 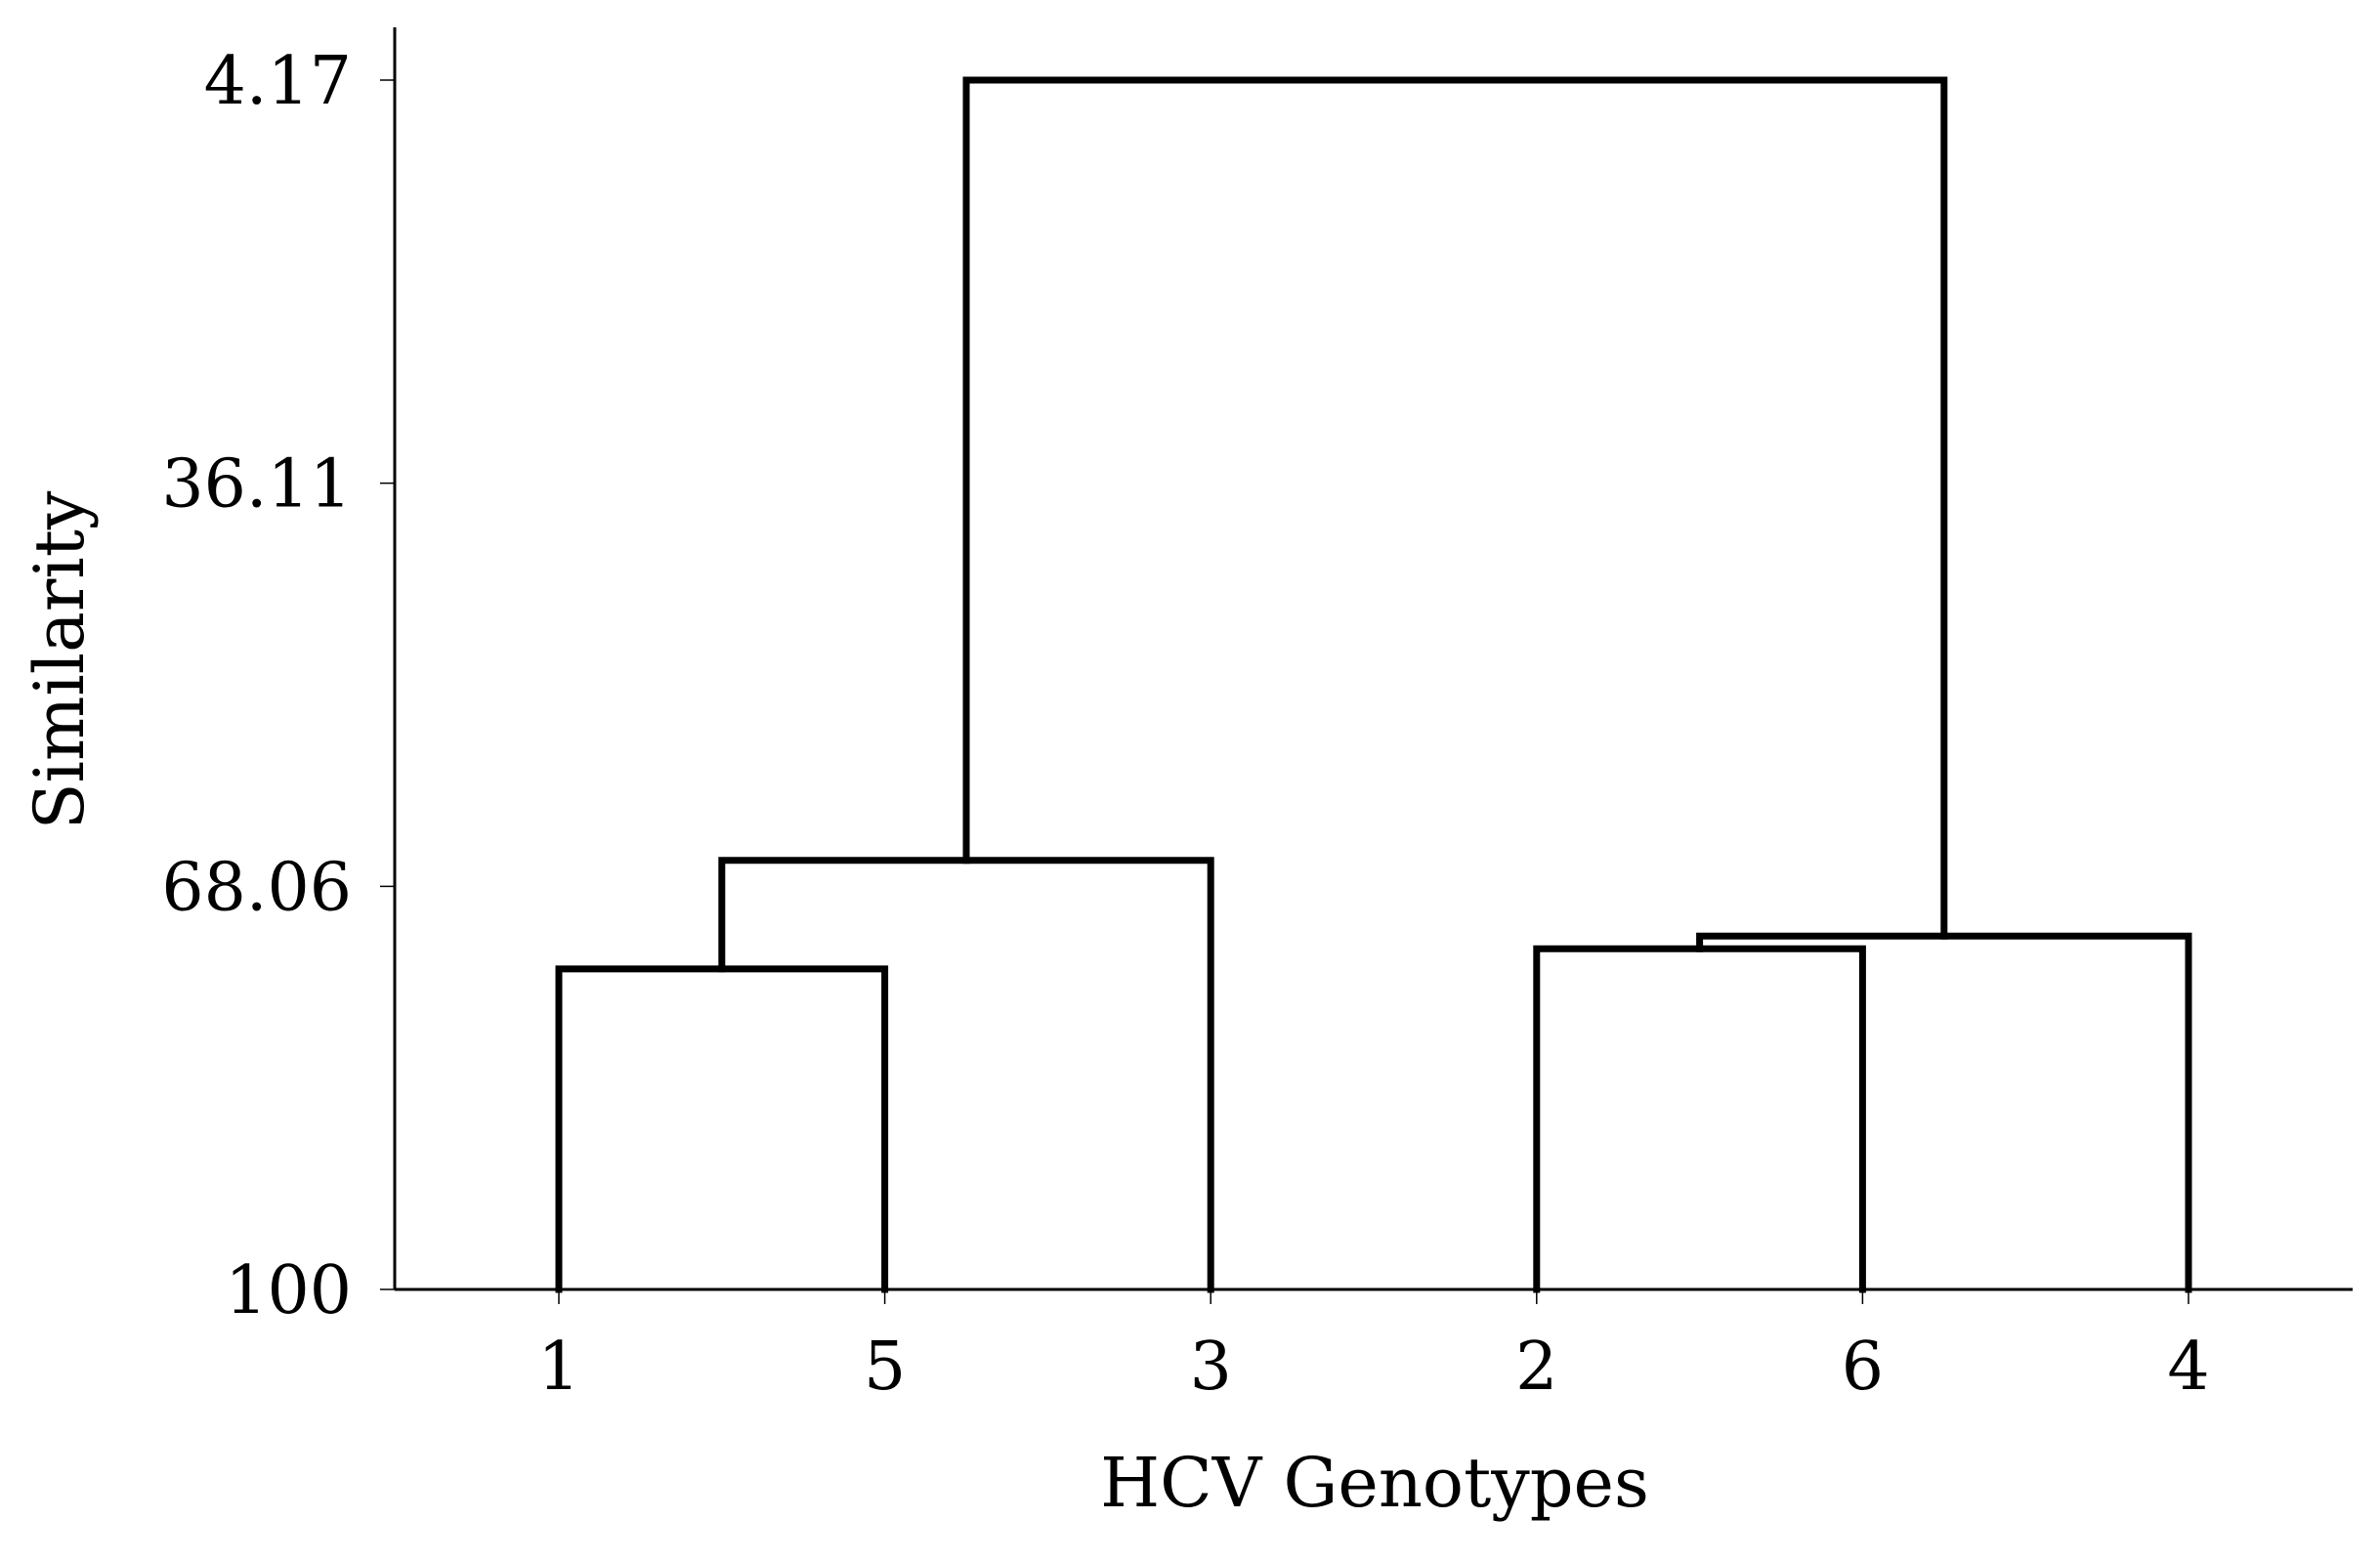 I want to click on x-axis-title: HCV Genotypes, so click(x=1374, y=1483).